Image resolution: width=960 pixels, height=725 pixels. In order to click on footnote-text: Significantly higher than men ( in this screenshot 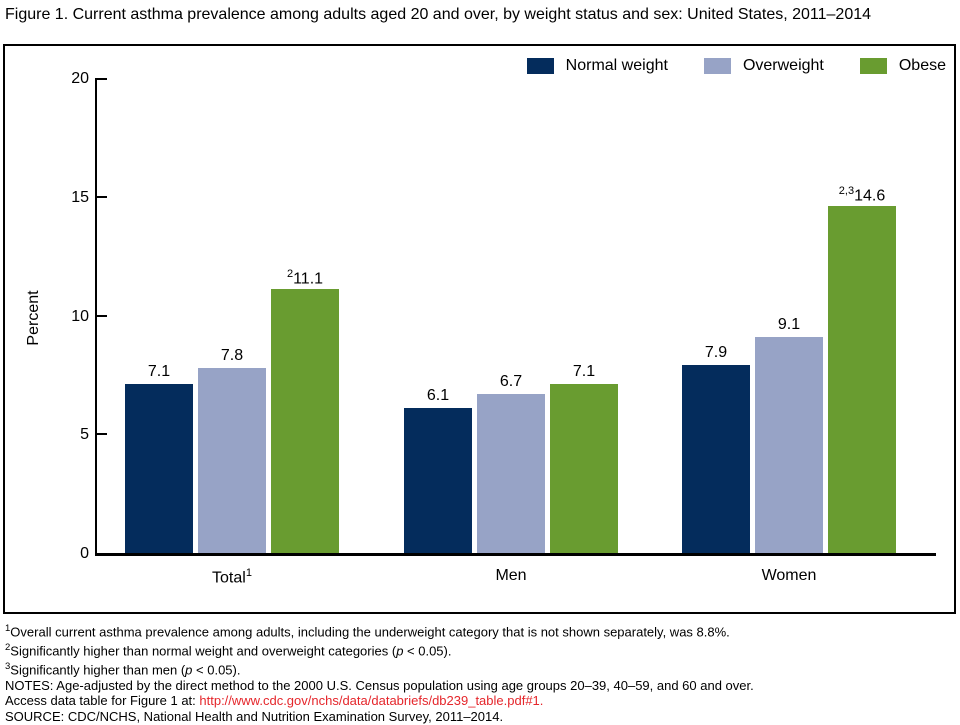, I will do `click(98, 670)`.